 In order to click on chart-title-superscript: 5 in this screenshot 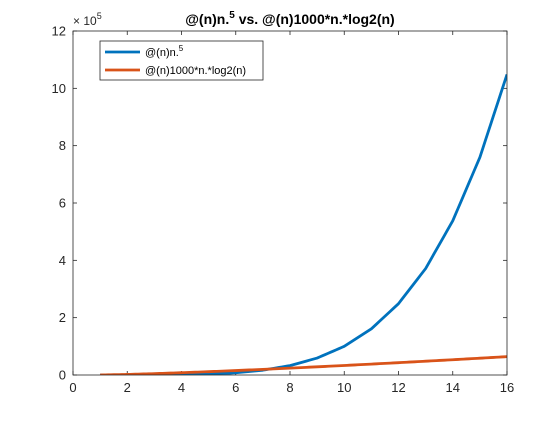, I will do `click(232, 15)`.